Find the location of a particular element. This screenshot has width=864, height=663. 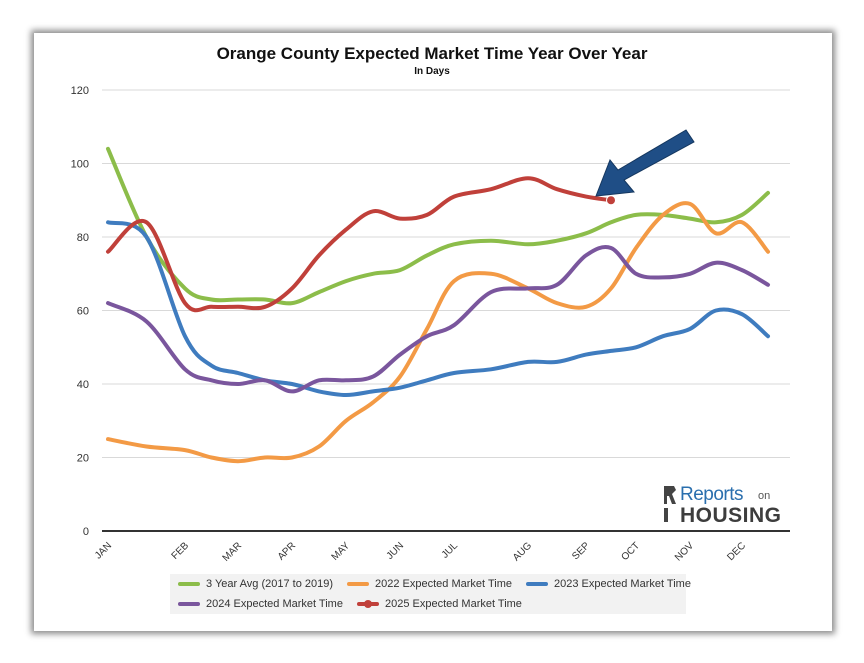

x-tick-label: APR is located at coordinates (287, 551).